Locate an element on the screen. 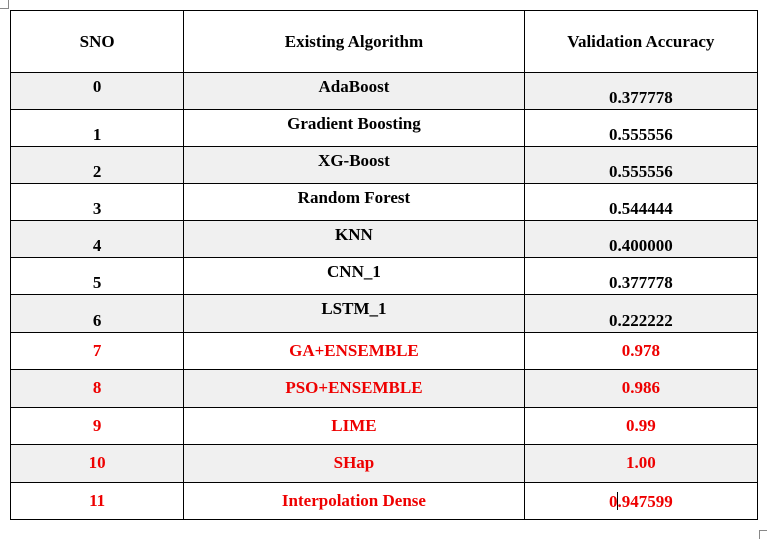 The width and height of the screenshot is (767, 539). table-row: 11 Interpolation Dense 0.947599 is located at coordinates (384, 501).